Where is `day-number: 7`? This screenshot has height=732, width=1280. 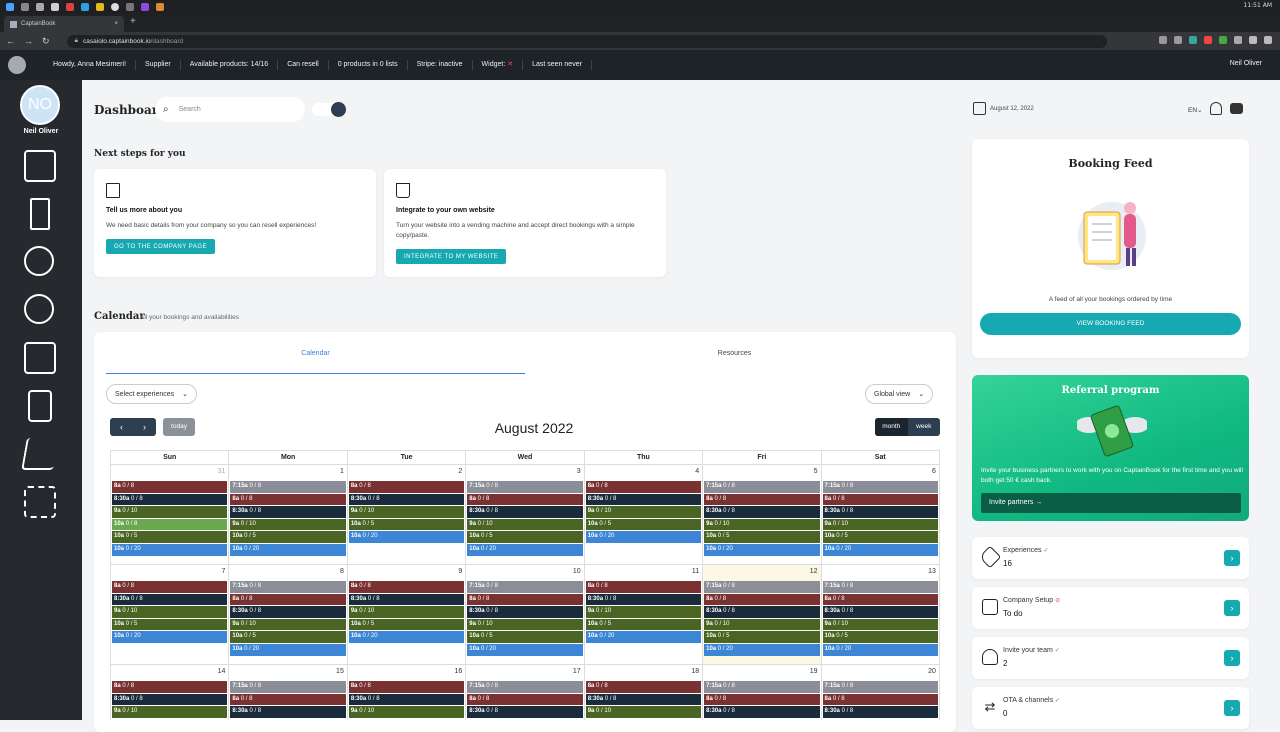
day-number: 7 is located at coordinates (223, 571).